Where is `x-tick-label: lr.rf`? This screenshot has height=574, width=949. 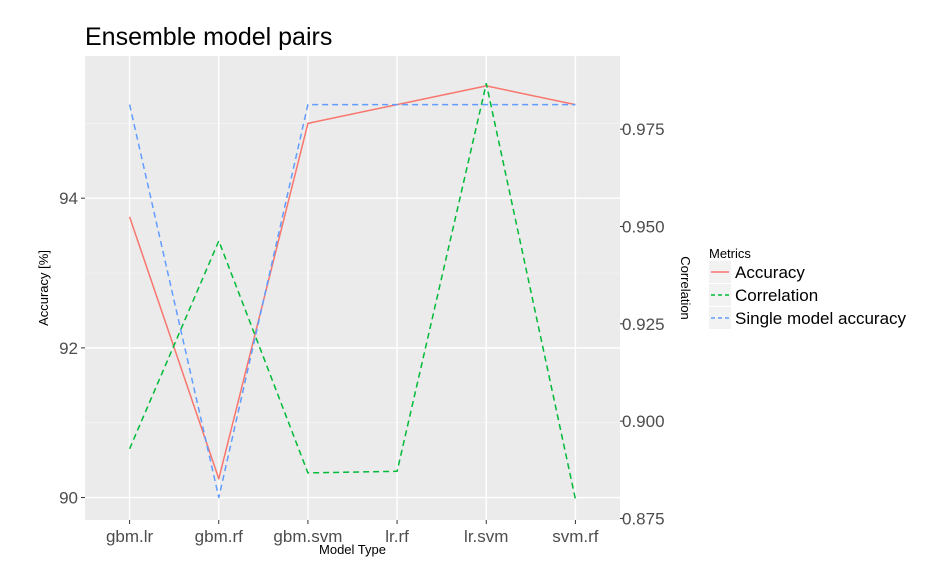
x-tick-label: lr.rf is located at coordinates (397, 536).